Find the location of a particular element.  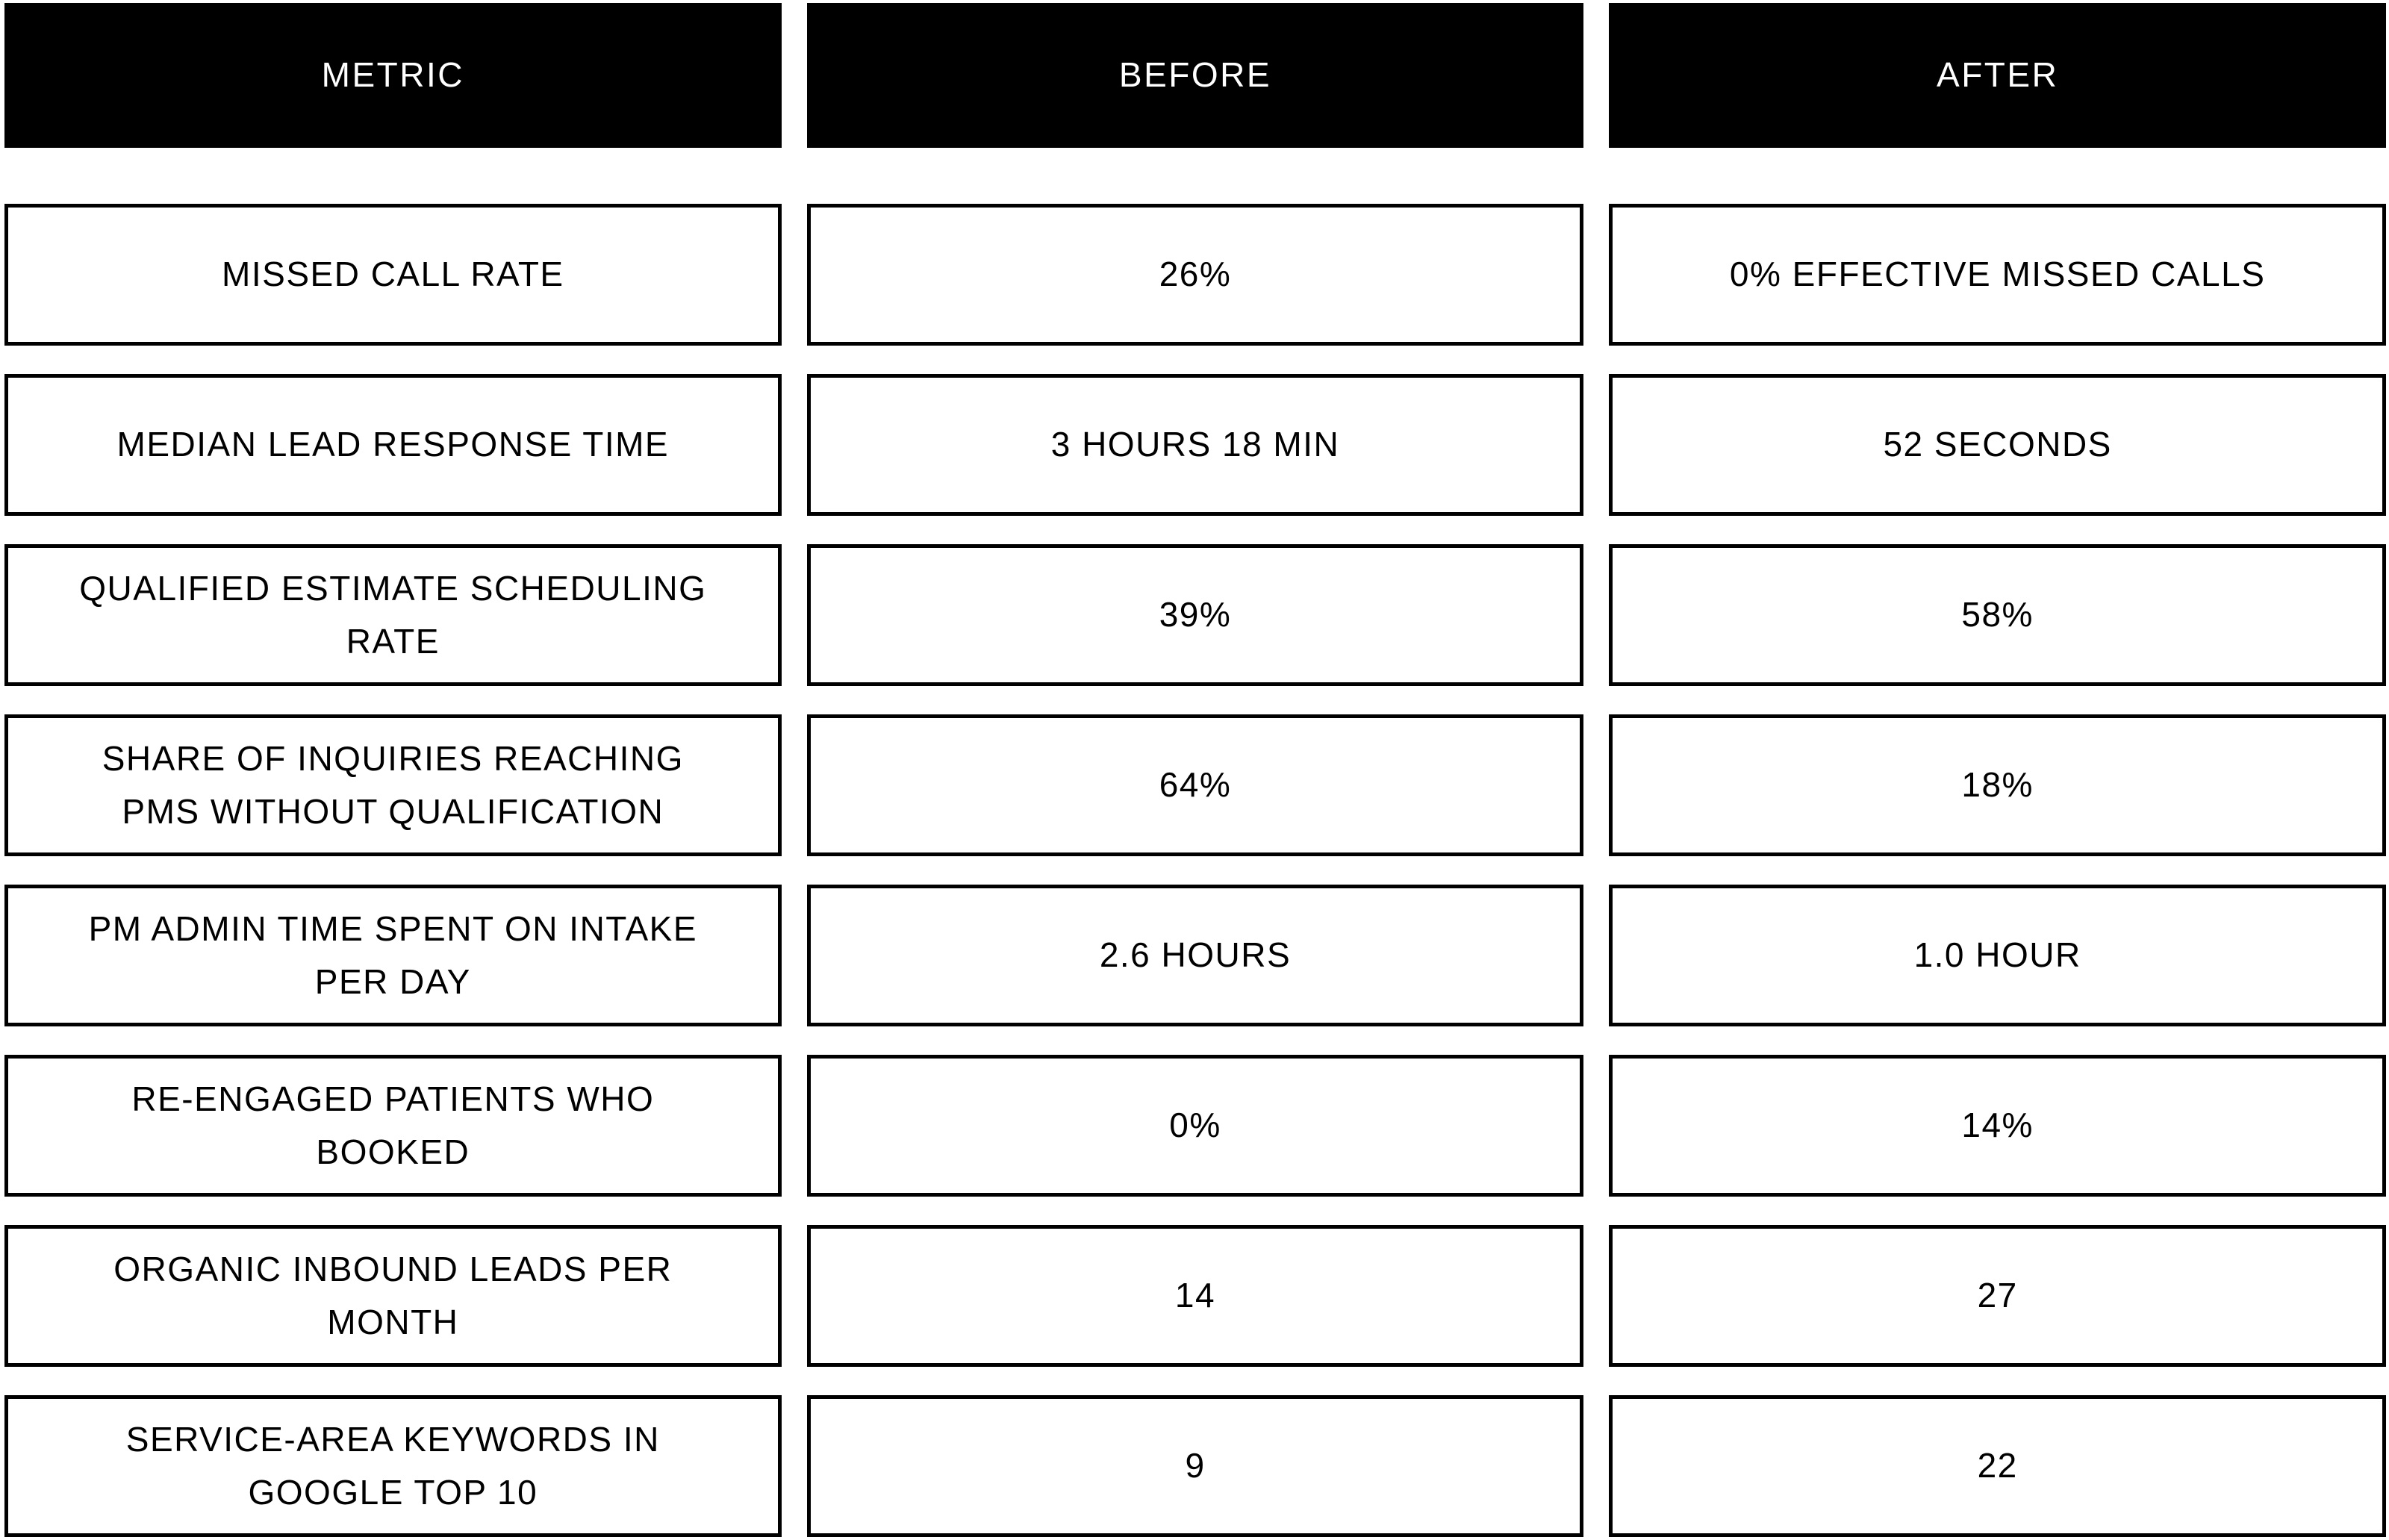

metric-cell: RE-ENGAGED PATIENTS WHO BOOKED is located at coordinates (393, 1126).